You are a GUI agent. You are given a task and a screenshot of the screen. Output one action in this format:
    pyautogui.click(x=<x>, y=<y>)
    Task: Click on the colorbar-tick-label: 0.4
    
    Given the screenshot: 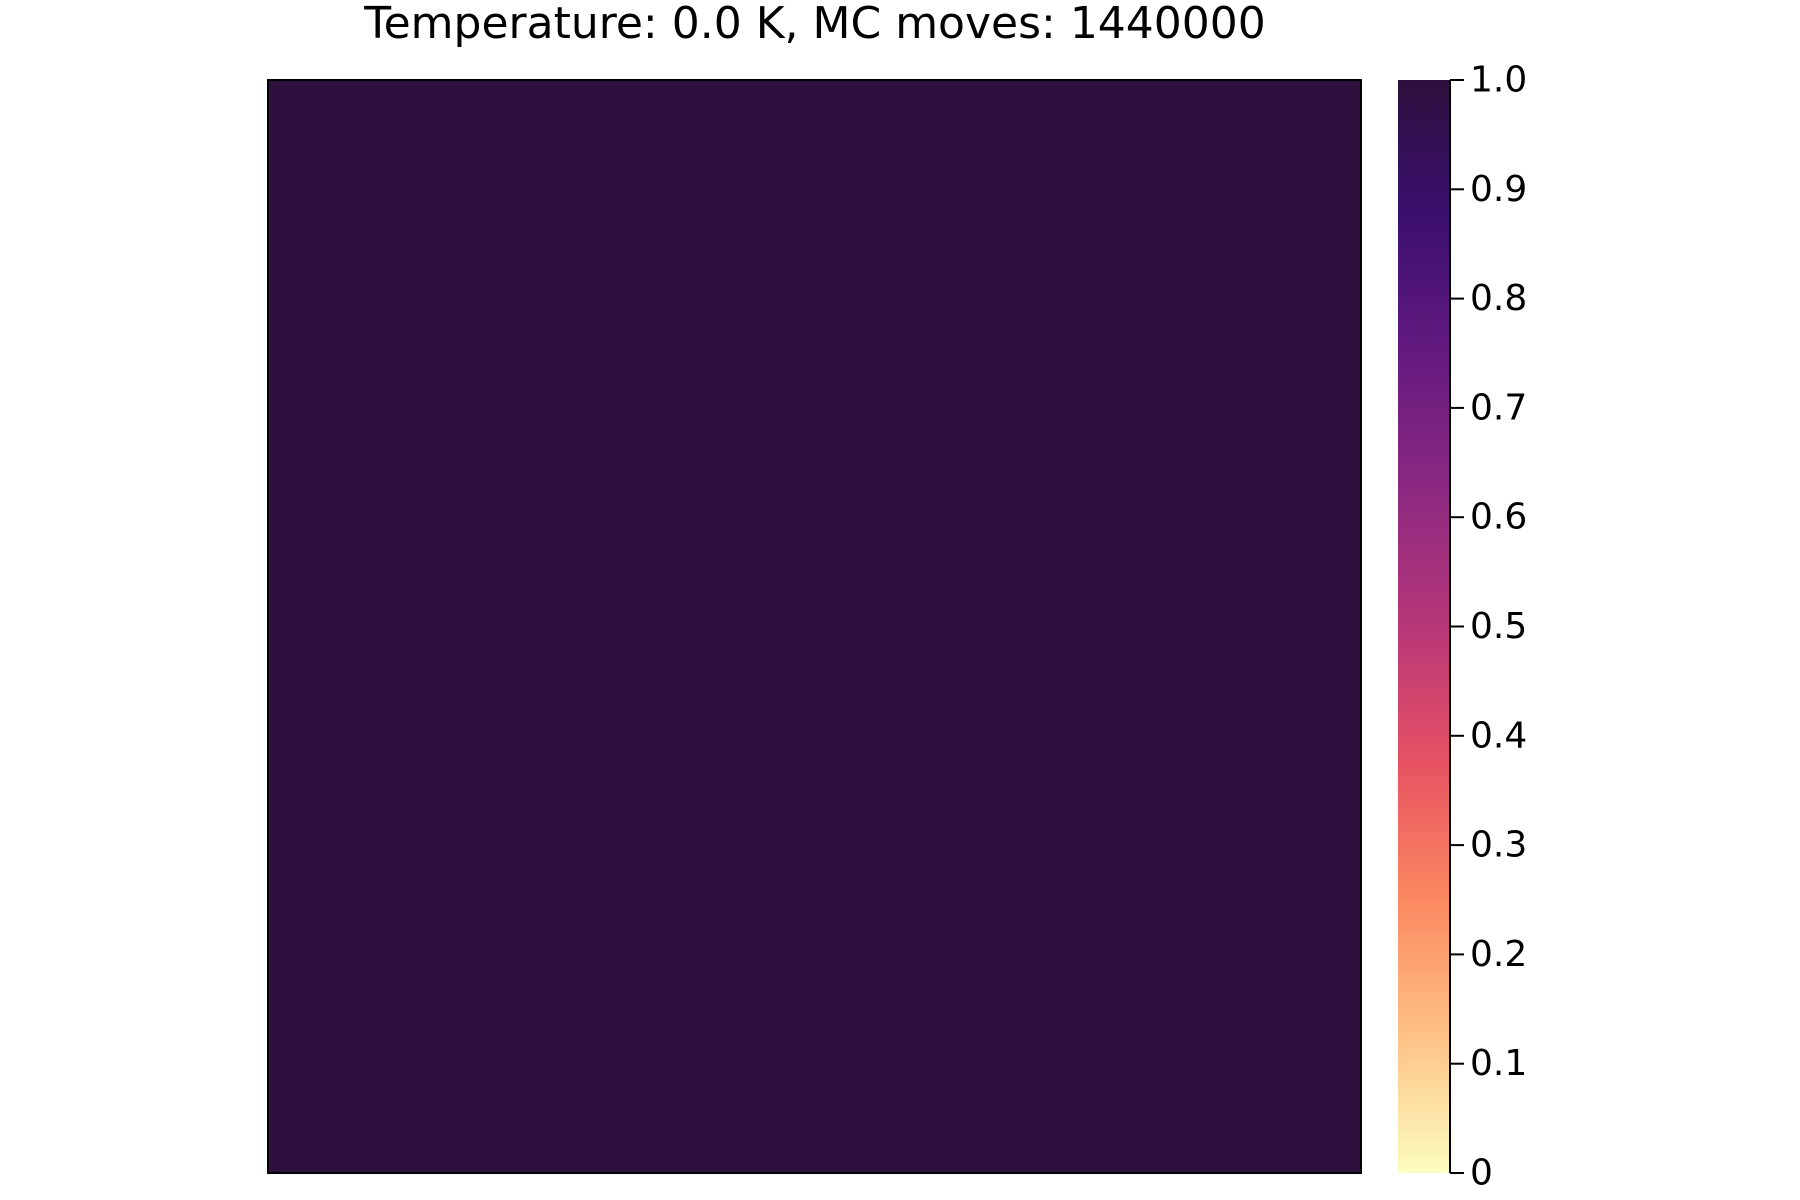 What is the action you would take?
    pyautogui.click(x=1498, y=735)
    